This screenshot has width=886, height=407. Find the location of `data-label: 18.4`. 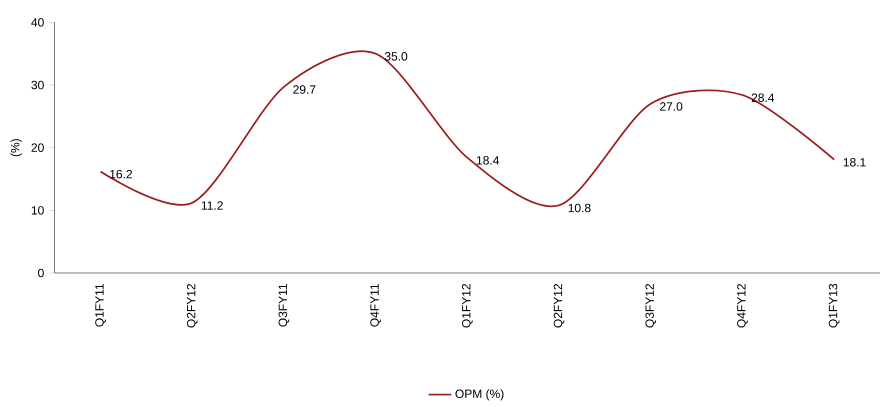

data-label: 18.4 is located at coordinates (488, 160).